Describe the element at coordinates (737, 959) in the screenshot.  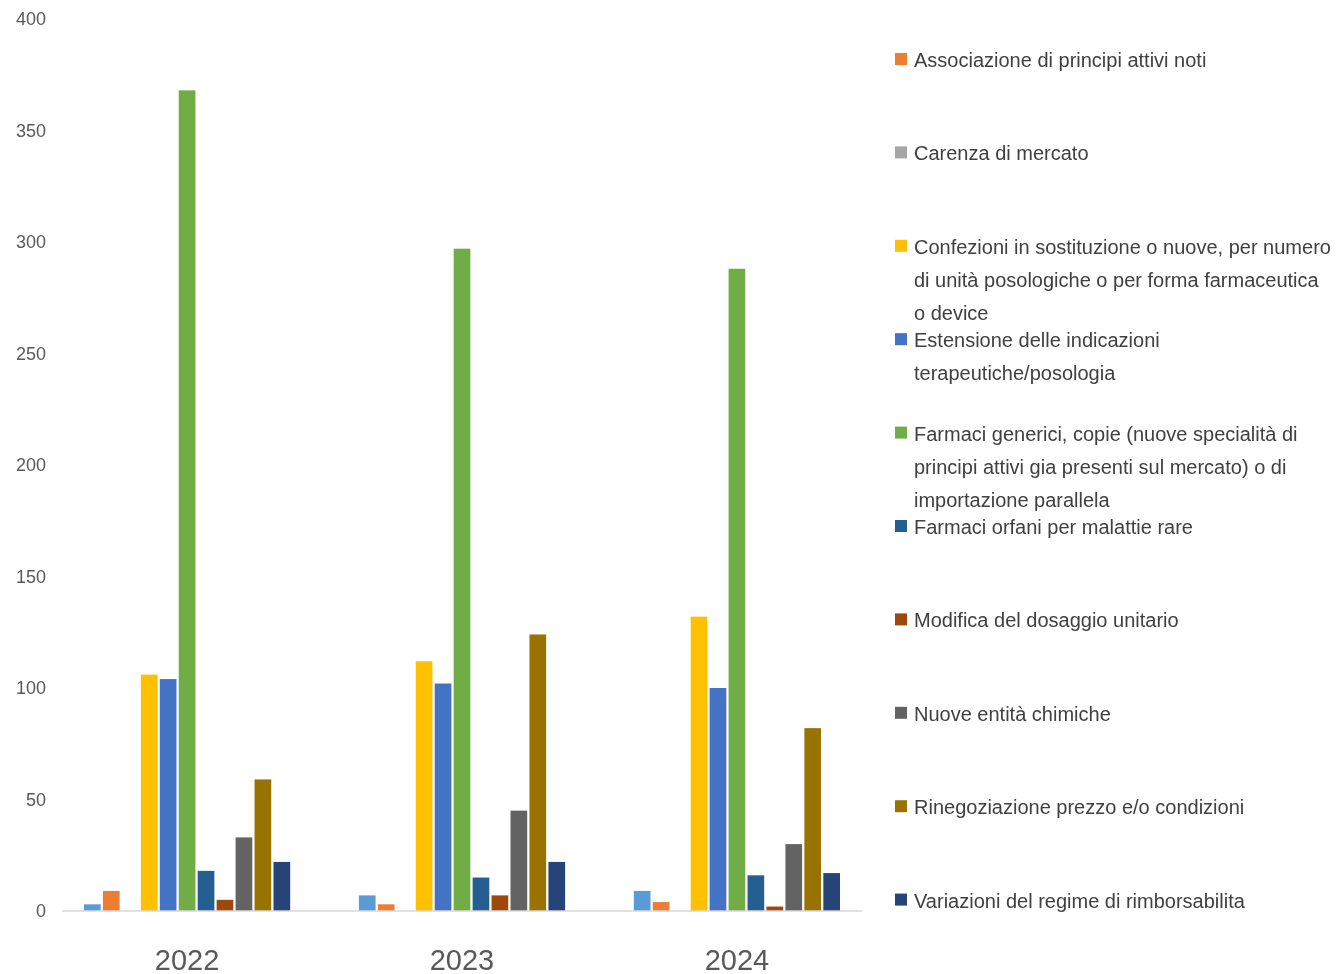
I see `x-tick-label: 2024` at that location.